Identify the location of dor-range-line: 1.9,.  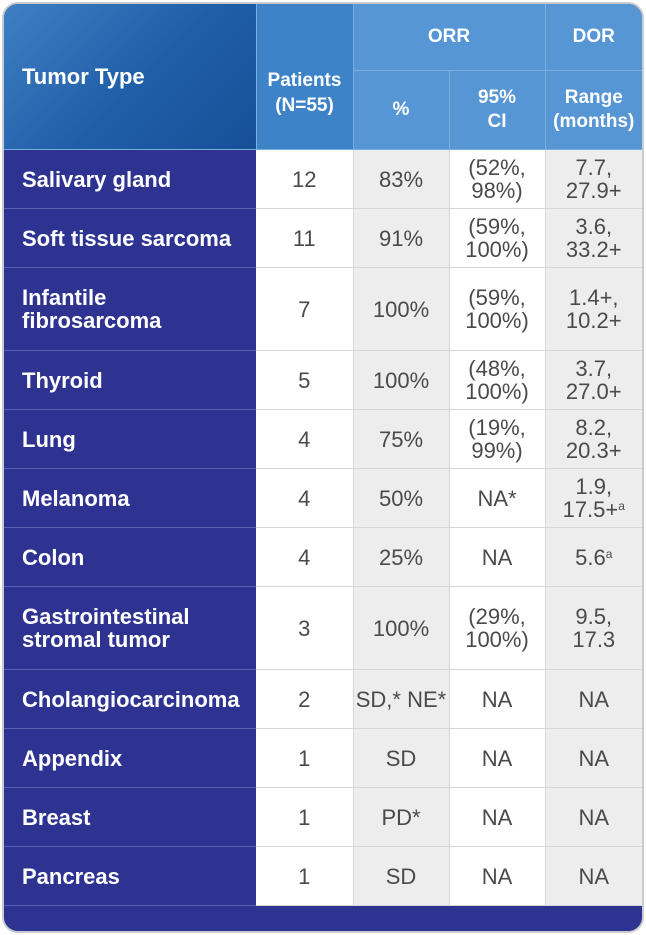
(594, 486).